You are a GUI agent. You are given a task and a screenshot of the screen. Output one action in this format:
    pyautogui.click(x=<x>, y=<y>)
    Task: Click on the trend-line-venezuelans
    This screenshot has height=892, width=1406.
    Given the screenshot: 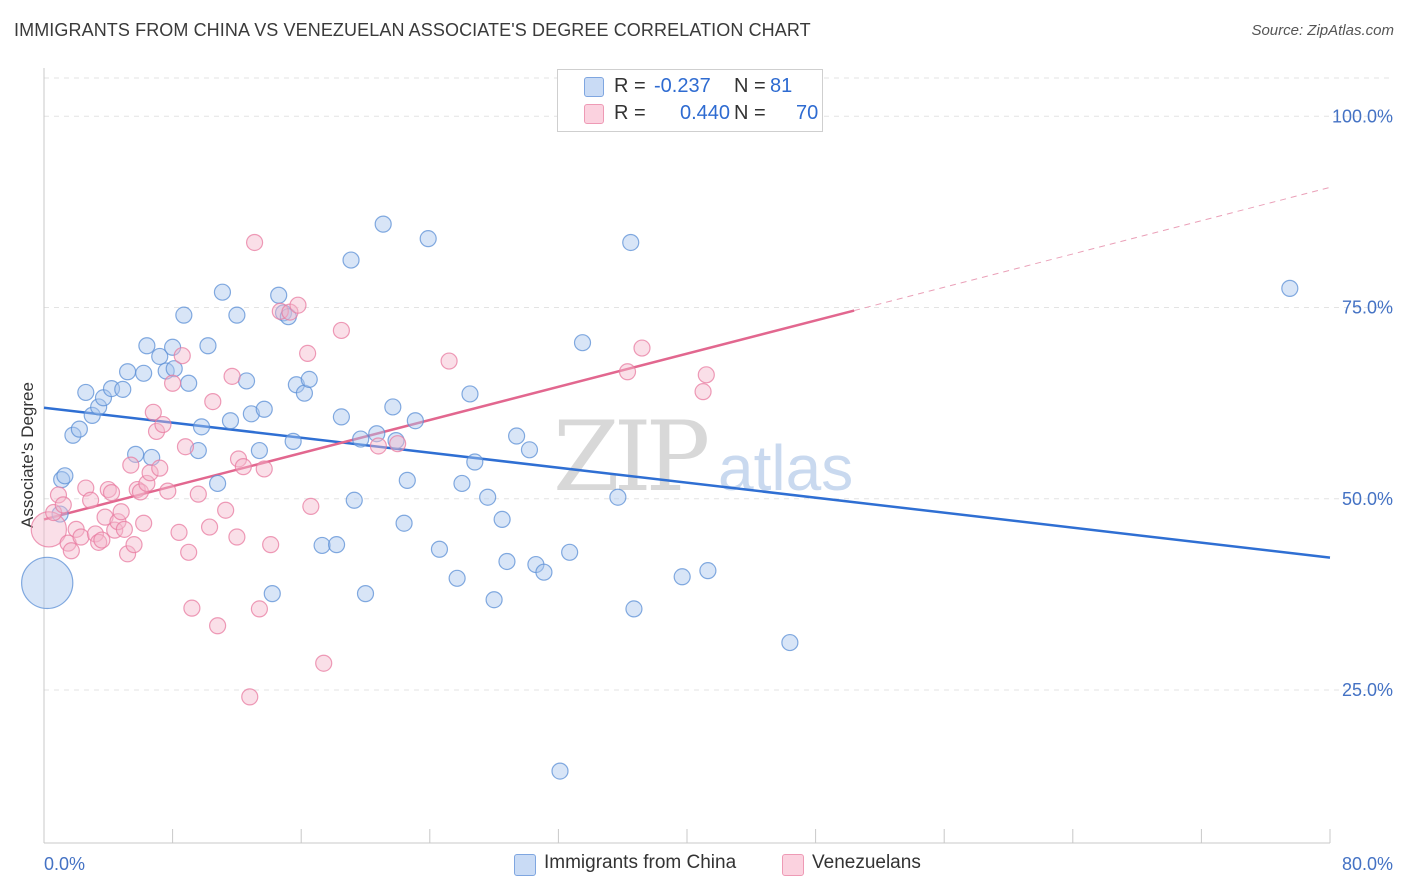 What is the action you would take?
    pyautogui.click(x=449, y=415)
    